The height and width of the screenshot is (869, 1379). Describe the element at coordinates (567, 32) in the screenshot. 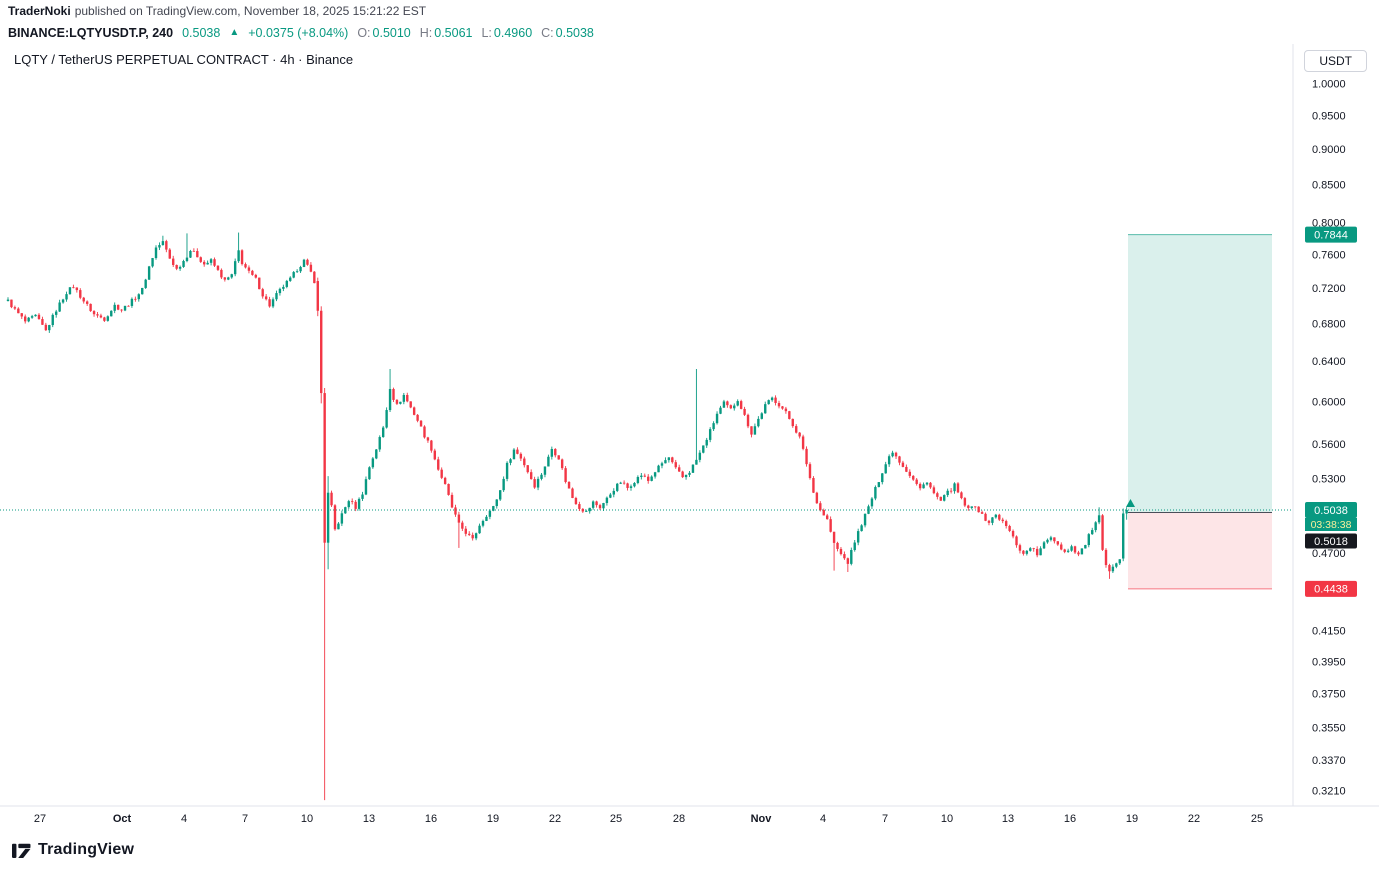

I see `close-value: C: 0.5038` at that location.